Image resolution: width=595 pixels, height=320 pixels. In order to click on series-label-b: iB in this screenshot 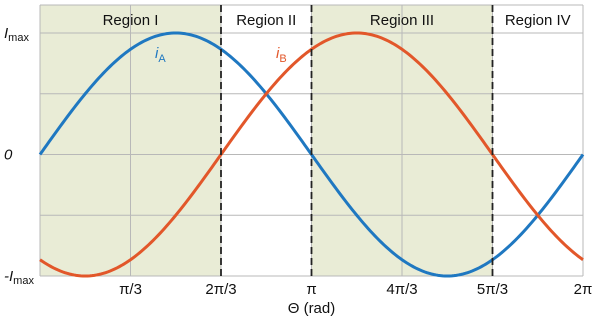, I will do `click(281, 55)`.